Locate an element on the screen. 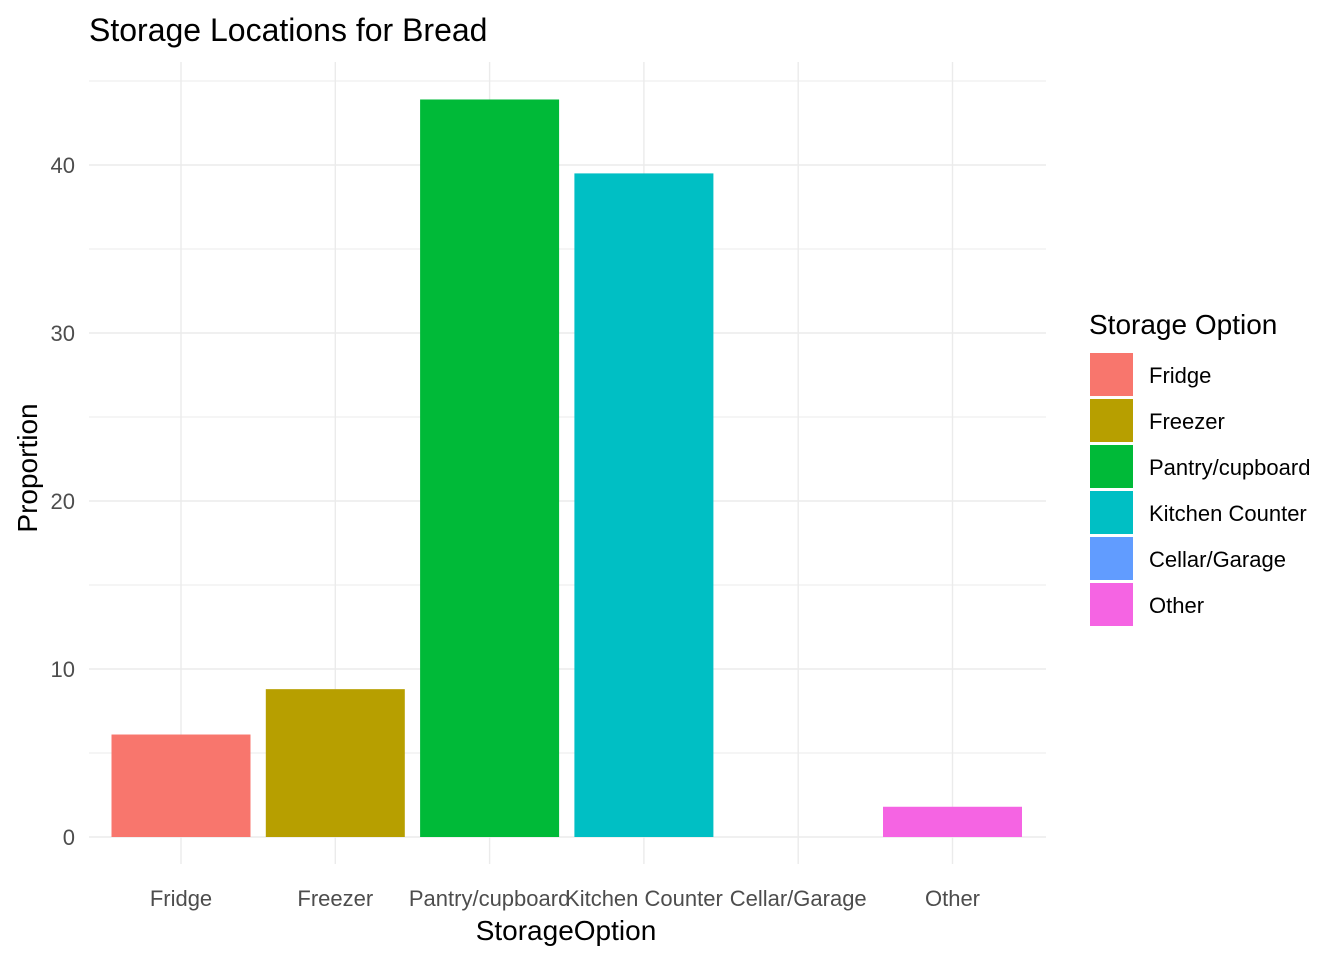 Image resolution: width=1344 pixels, height=960 pixels. chart-title: Storage Locations for Bread is located at coordinates (288, 30).